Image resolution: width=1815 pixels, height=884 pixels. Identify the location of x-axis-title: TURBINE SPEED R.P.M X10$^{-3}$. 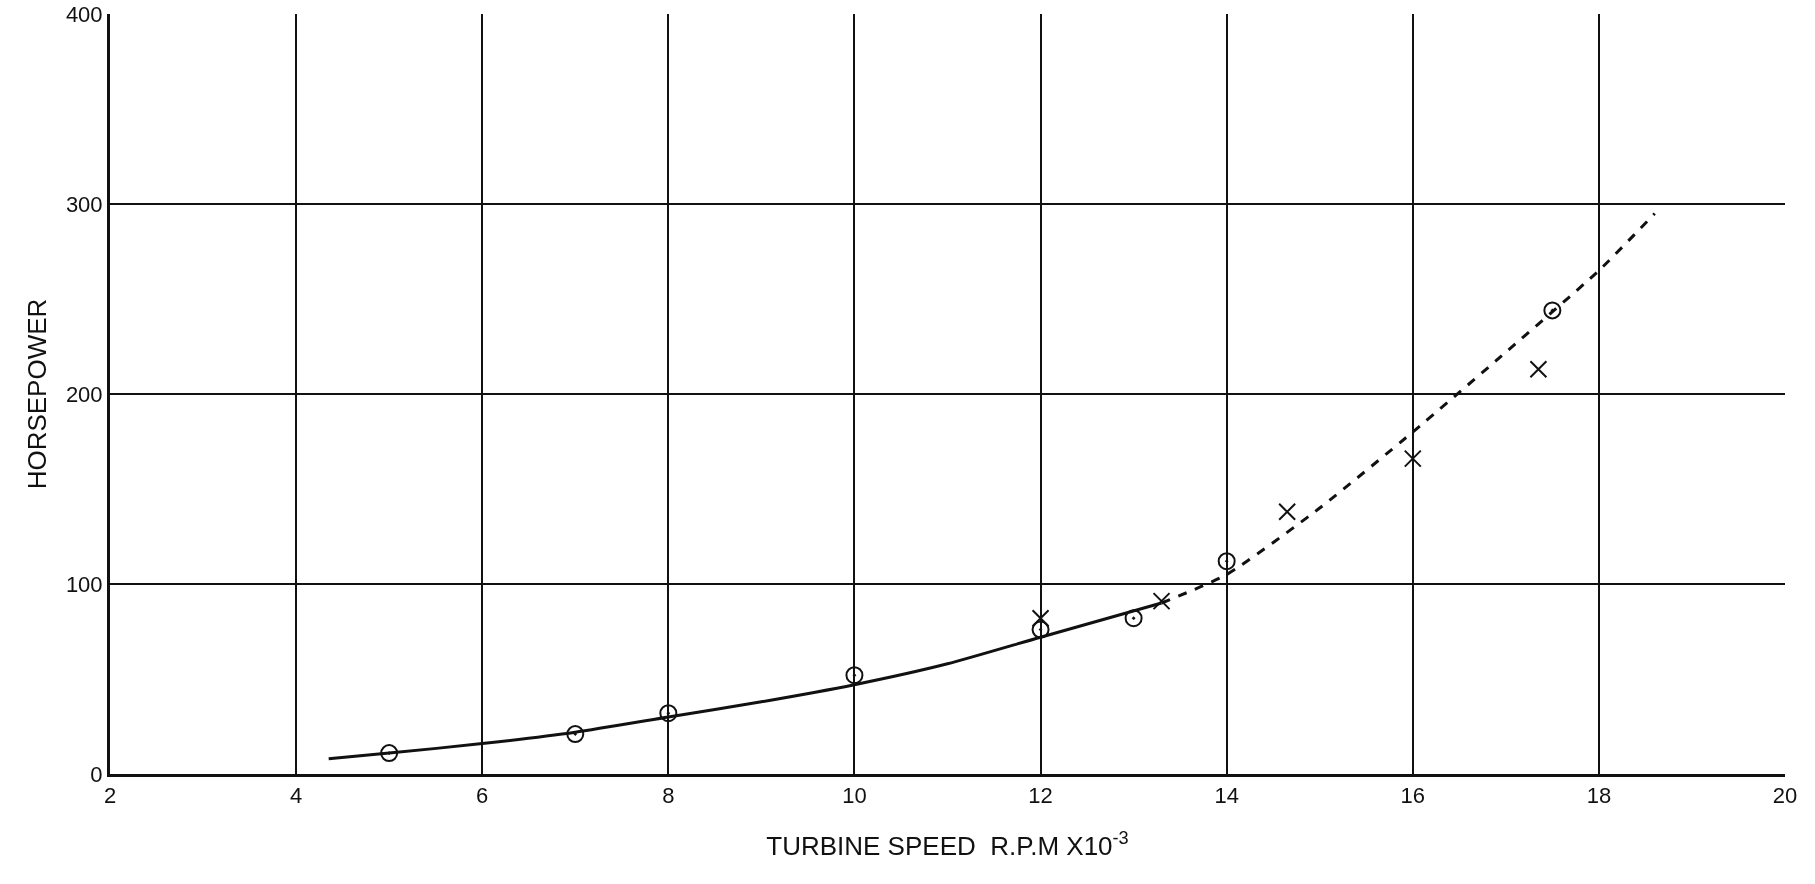
(947, 845).